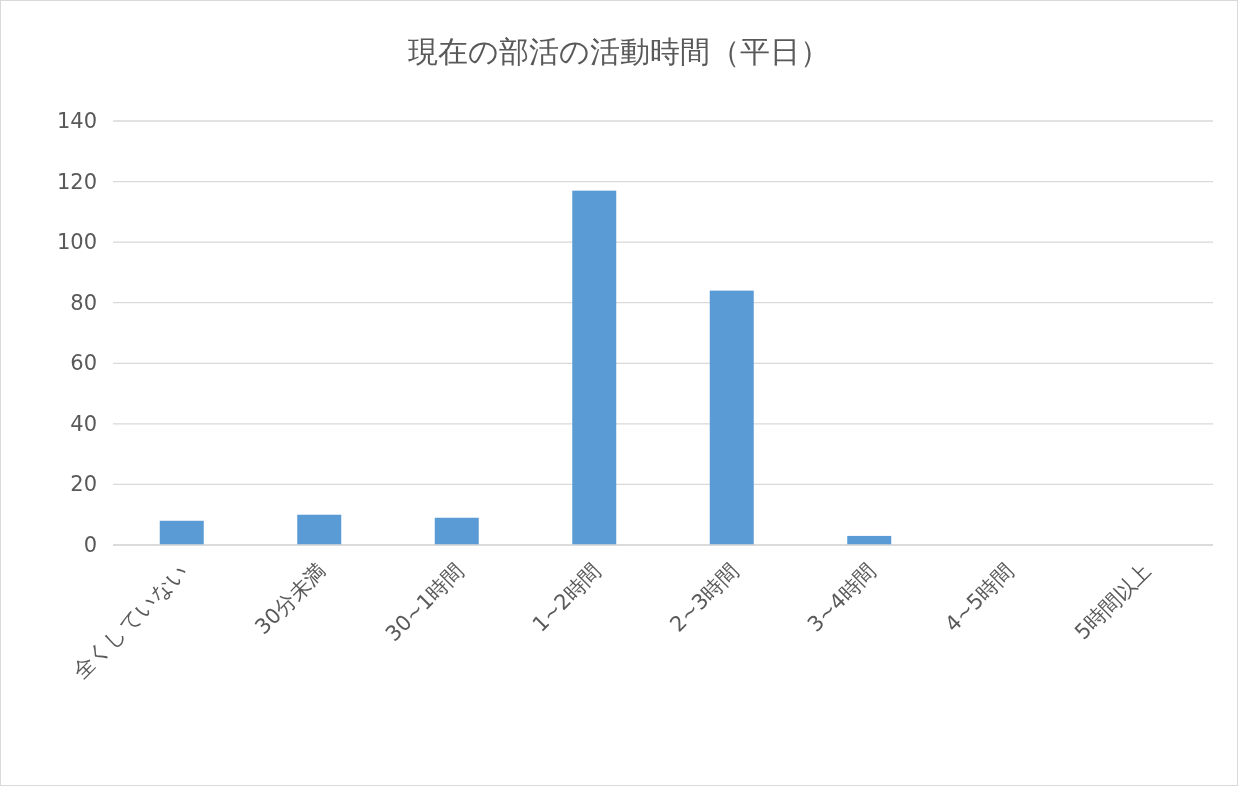 This screenshot has width=1238, height=786. What do you see at coordinates (131, 621) in the screenshot?
I see `x-tick-label: 全くしていない` at bounding box center [131, 621].